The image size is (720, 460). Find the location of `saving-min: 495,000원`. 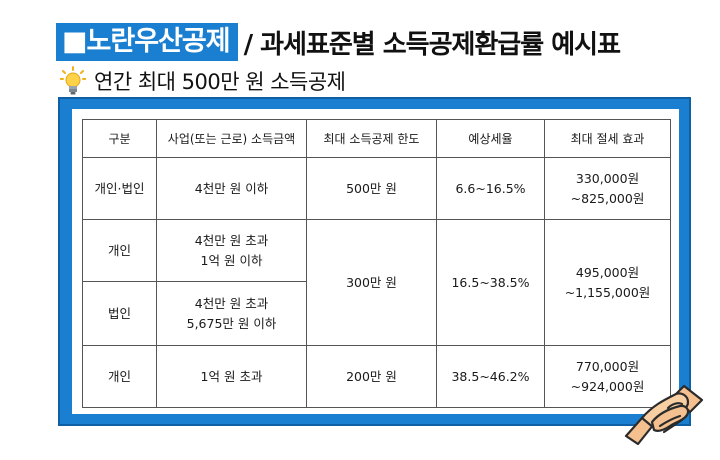

saving-min: 495,000원 is located at coordinates (607, 272).